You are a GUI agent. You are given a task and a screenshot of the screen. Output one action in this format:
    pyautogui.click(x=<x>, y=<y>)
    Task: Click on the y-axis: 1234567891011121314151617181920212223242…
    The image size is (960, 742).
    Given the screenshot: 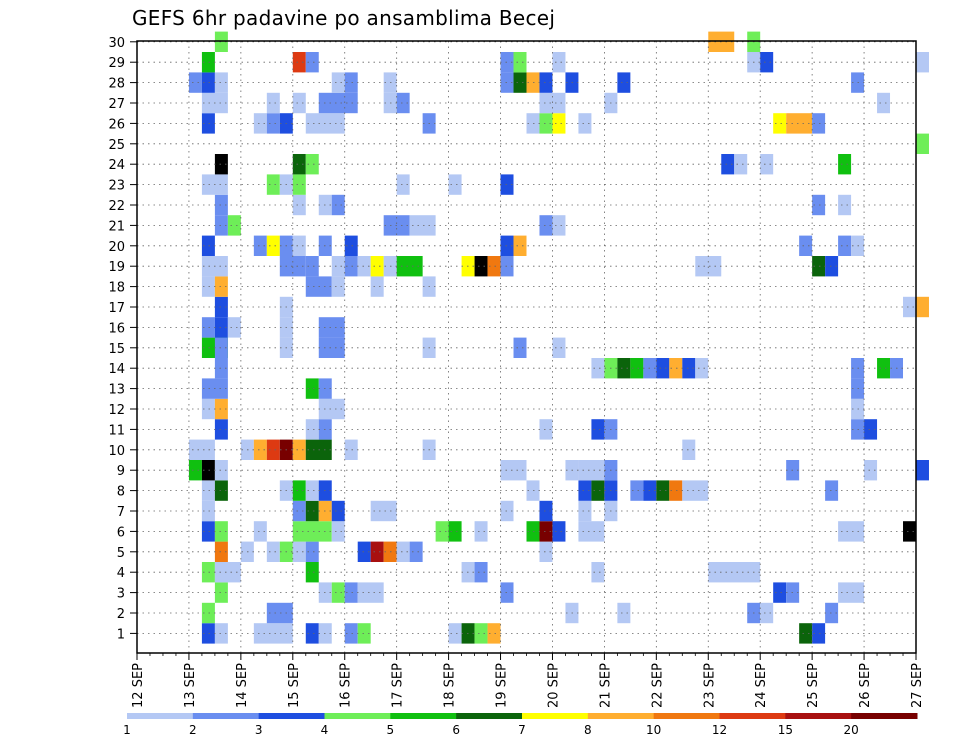 What is the action you would take?
    pyautogui.click(x=122, y=339)
    